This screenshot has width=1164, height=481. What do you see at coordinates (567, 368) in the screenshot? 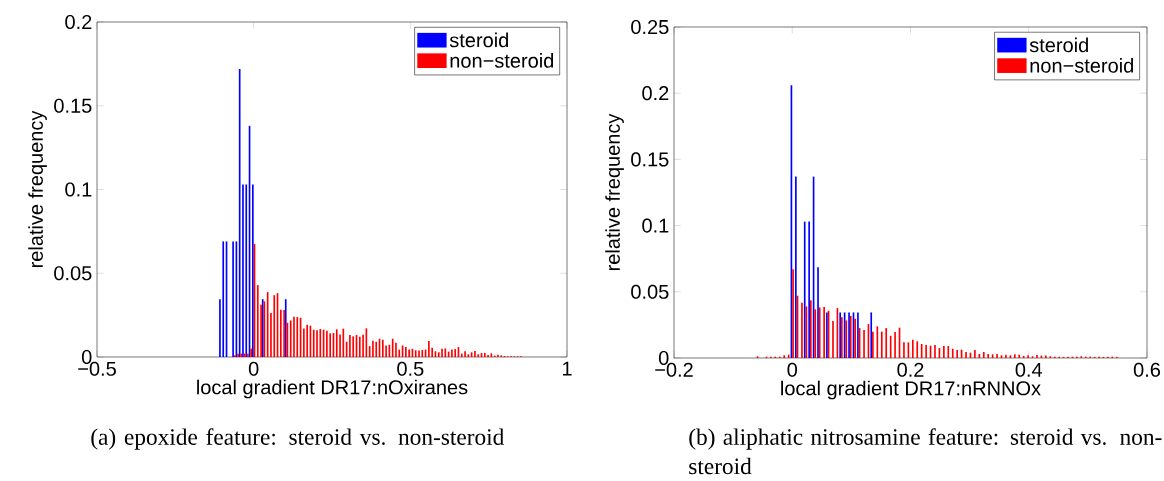
I see `x-tick-label: 1` at bounding box center [567, 368].